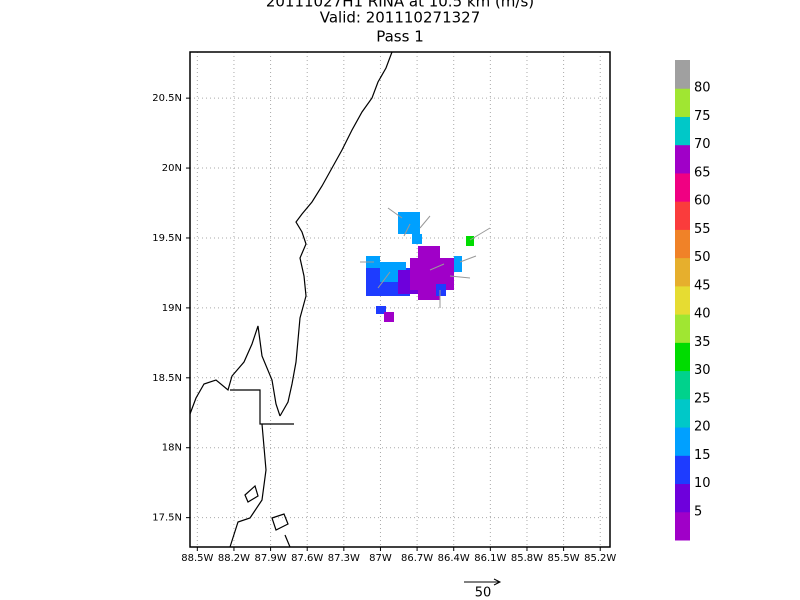  What do you see at coordinates (702, 285) in the screenshot?
I see `colorbar-label: 45` at bounding box center [702, 285].